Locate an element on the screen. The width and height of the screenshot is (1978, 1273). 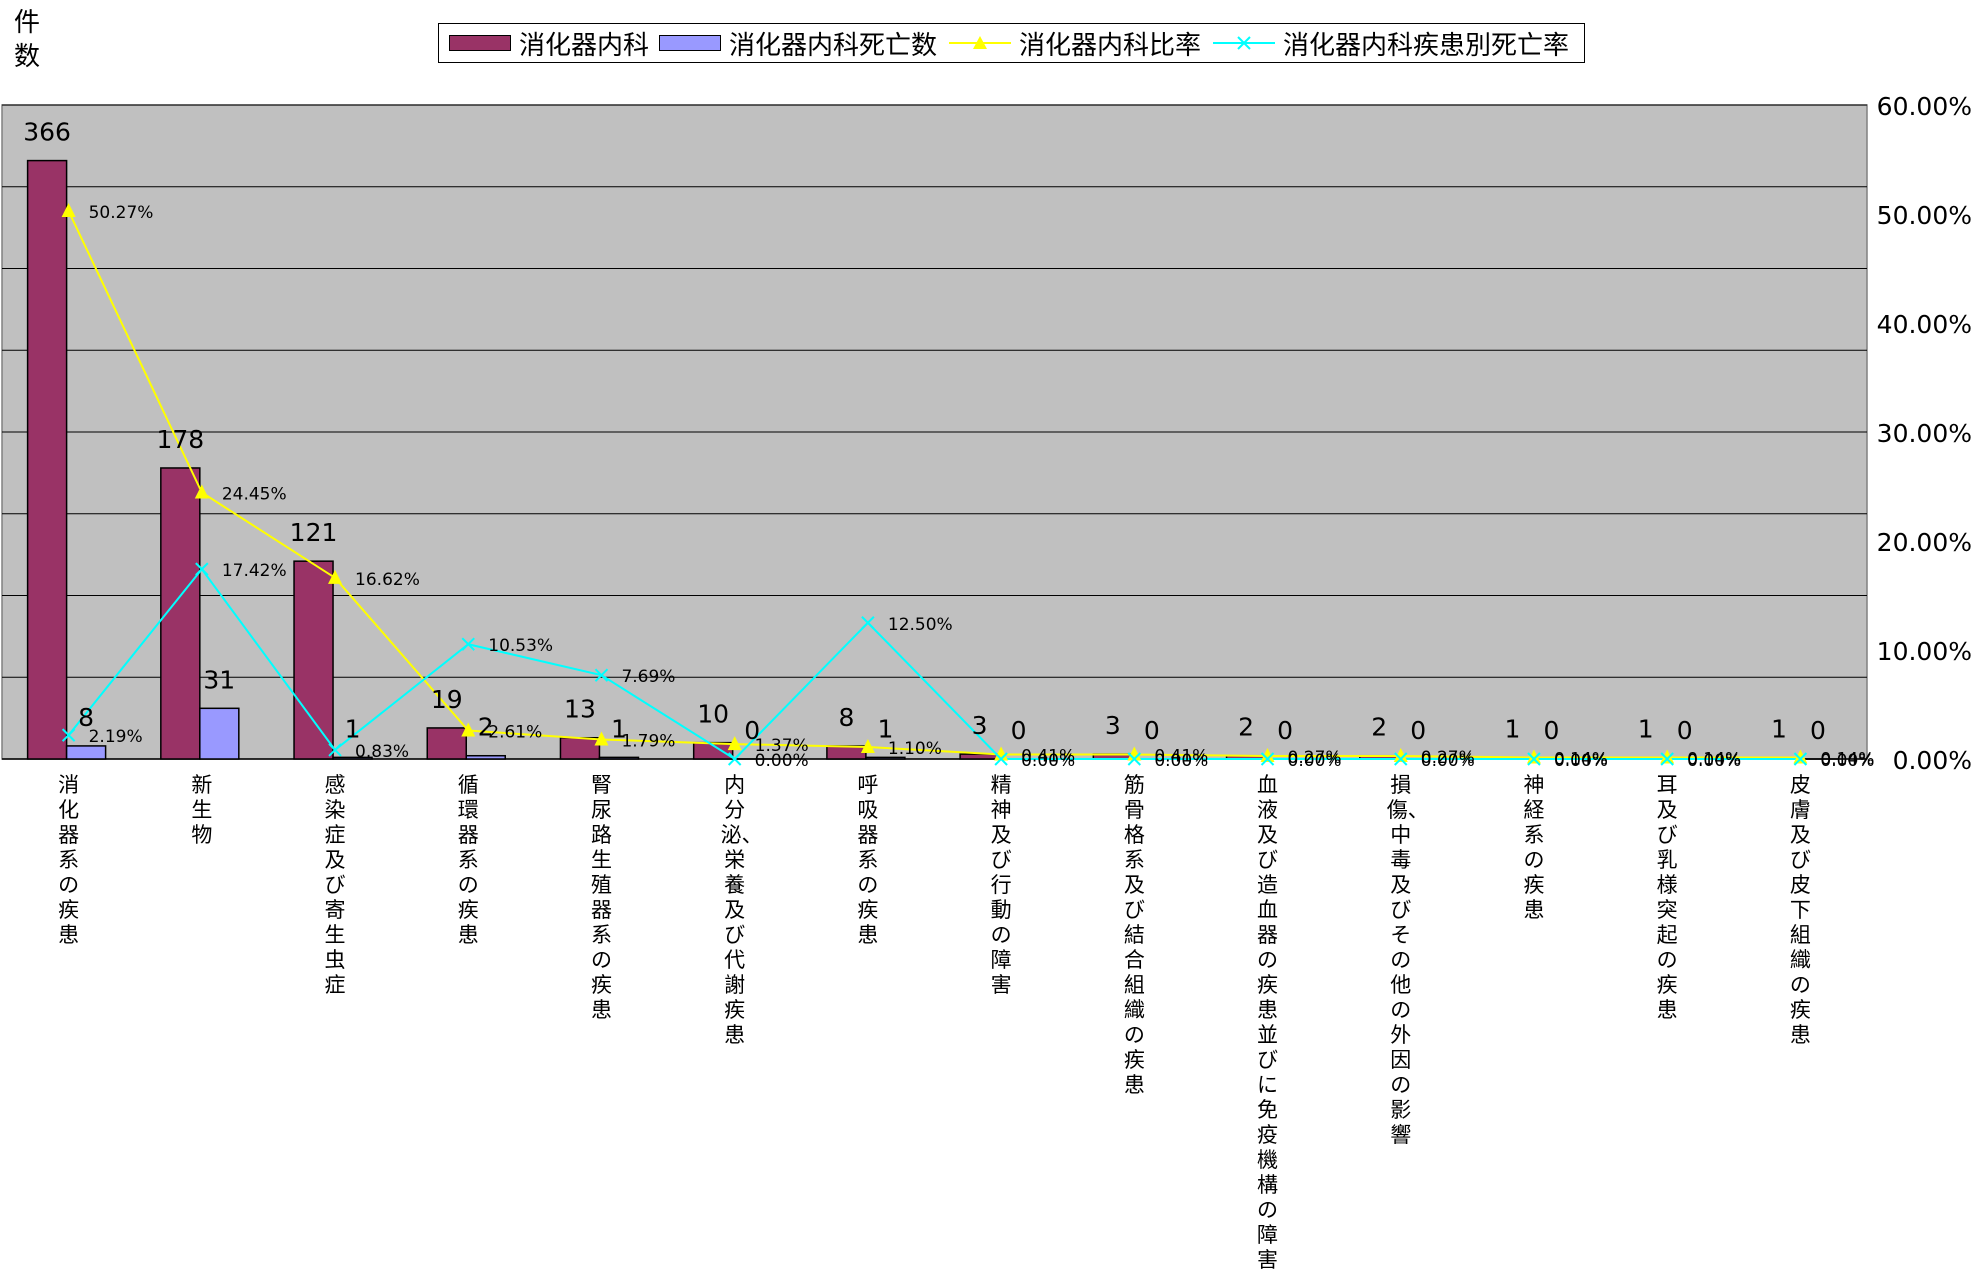
category-label: 消化器系の疾患 is located at coordinates (69, 860).